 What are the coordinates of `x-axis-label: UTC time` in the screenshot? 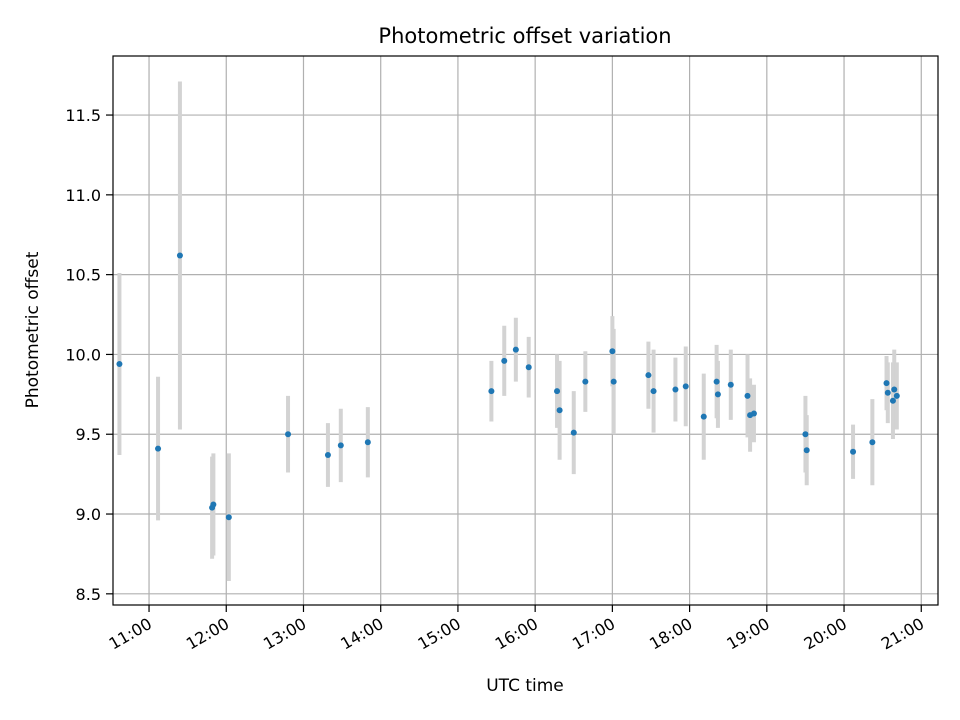 It's located at (525, 686).